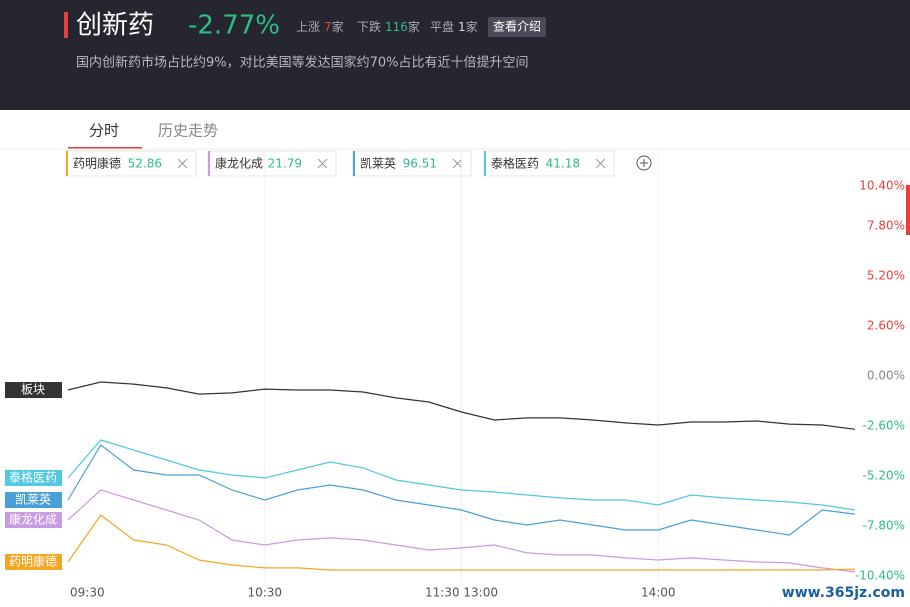 The image size is (910, 607). What do you see at coordinates (145, 164) in the screenshot?
I see `chip-price: 52.86` at bounding box center [145, 164].